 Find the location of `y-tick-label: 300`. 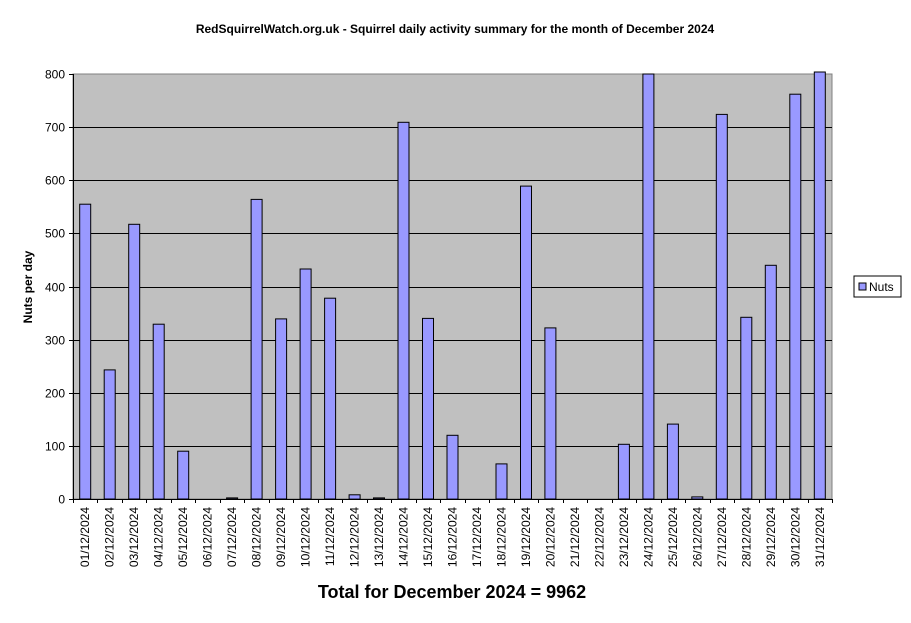

y-tick-label: 300 is located at coordinates (55, 341).